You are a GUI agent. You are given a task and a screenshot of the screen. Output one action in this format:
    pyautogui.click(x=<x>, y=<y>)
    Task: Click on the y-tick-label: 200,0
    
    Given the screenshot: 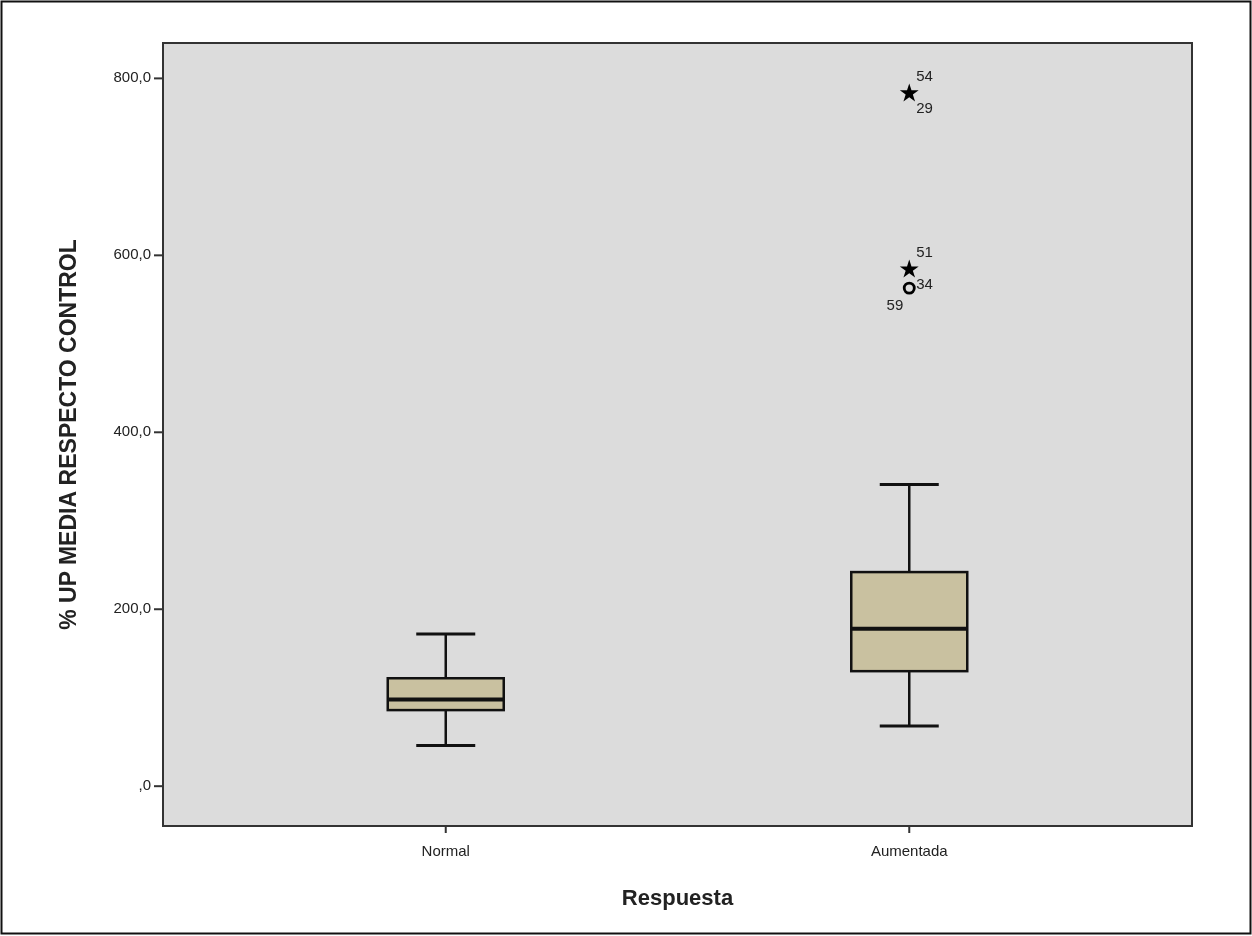 What is the action you would take?
    pyautogui.click(x=132, y=608)
    